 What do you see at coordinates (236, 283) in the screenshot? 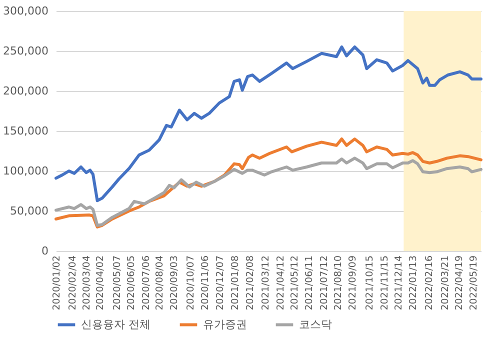
I see `x-tick-label: 2021/01/08` at bounding box center [236, 283].